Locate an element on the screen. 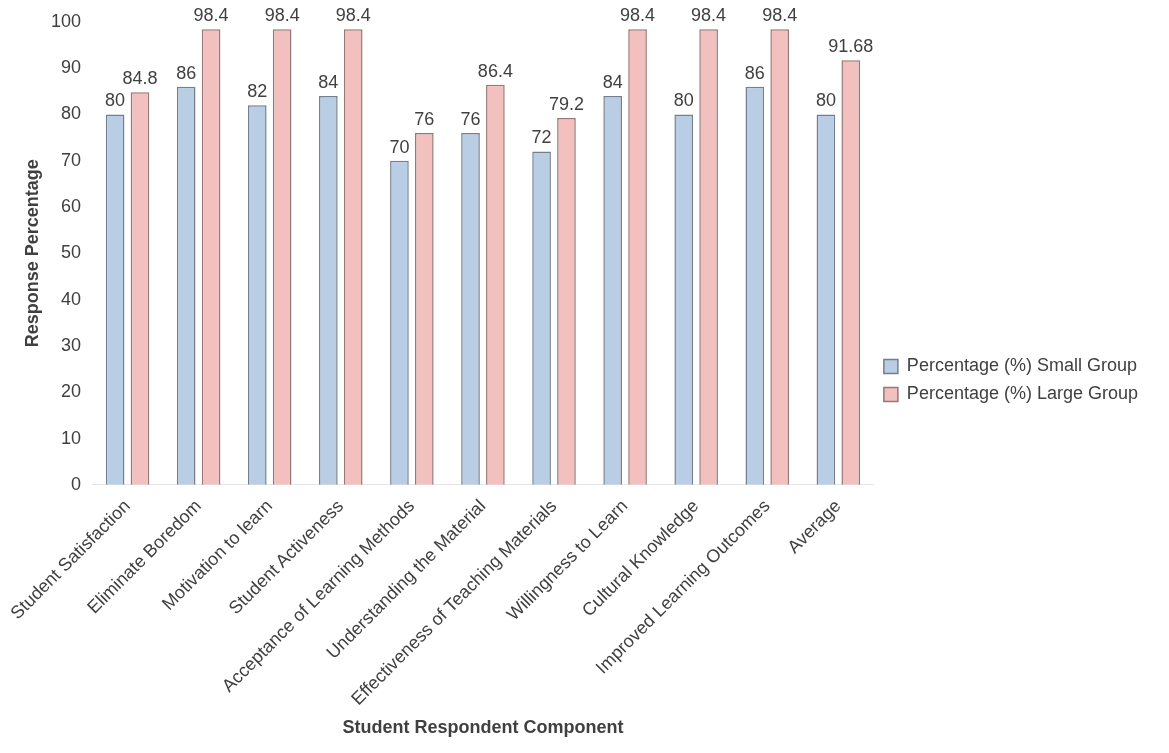  y-tick-label: 10 is located at coordinates (71, 437).